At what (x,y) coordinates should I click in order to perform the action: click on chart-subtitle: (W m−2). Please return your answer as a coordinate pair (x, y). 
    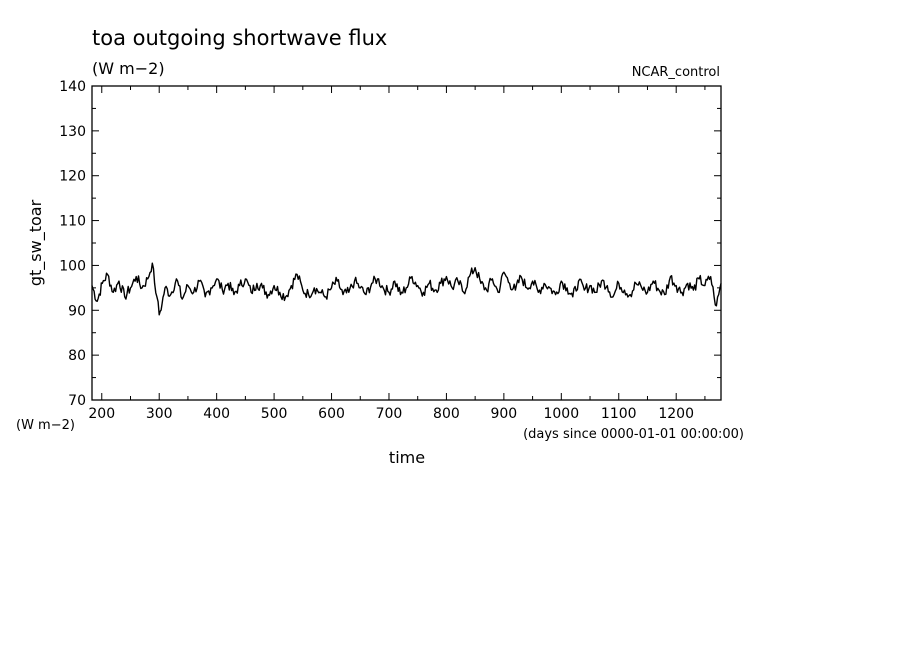
    Looking at the image, I should click on (128, 68).